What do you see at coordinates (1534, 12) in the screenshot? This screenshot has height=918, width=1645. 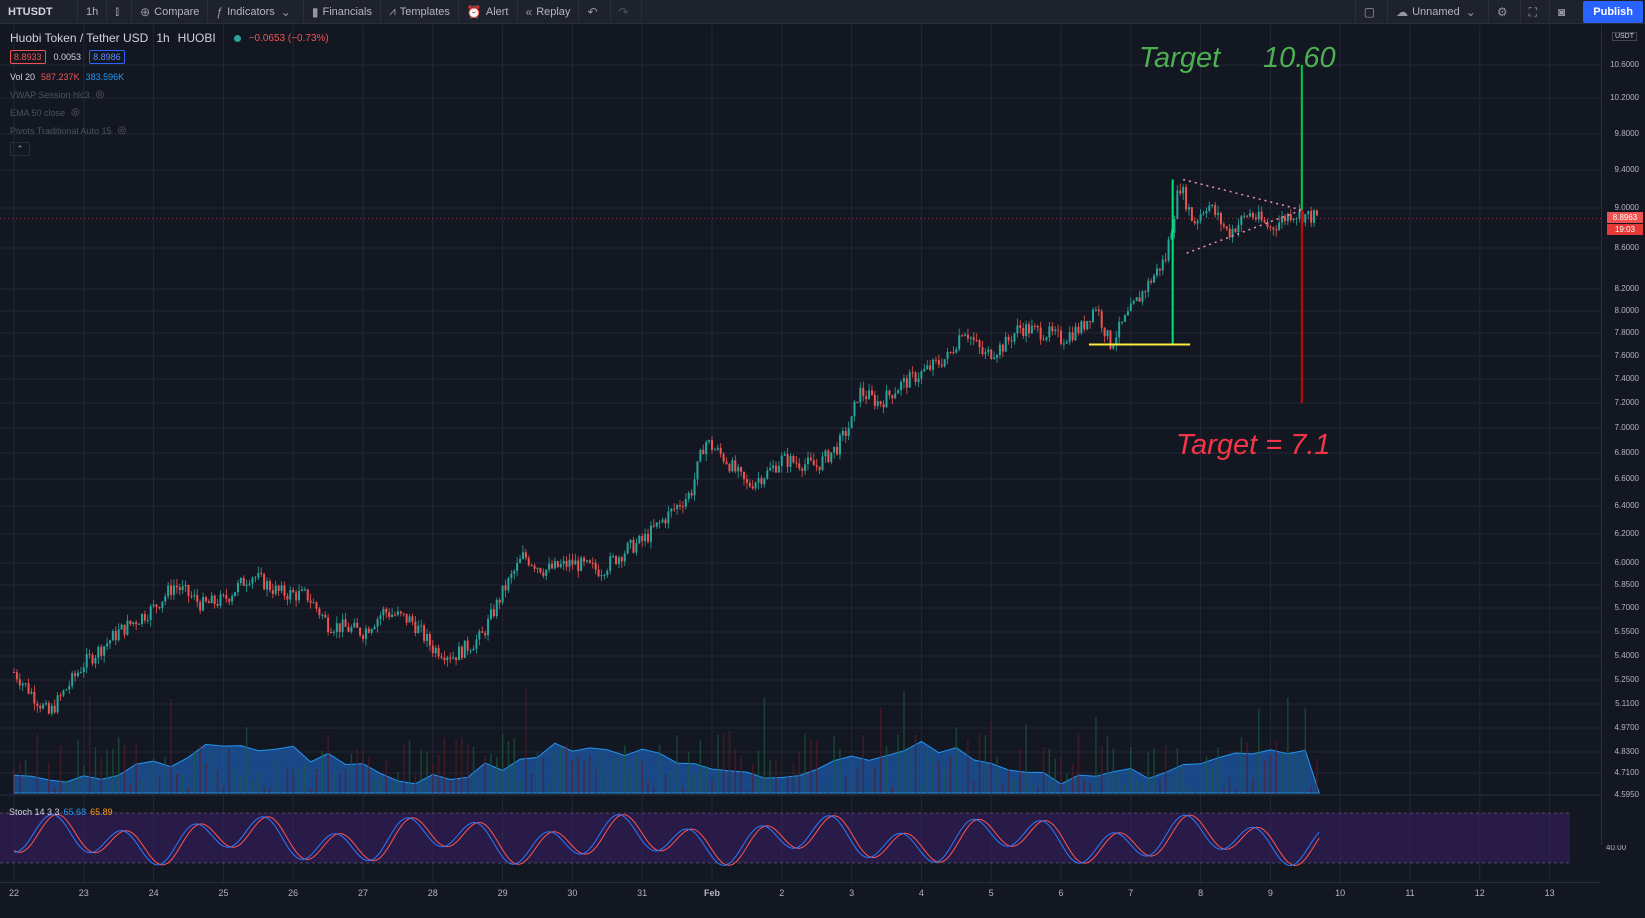 I see `fullscreen-button: ⛶` at bounding box center [1534, 12].